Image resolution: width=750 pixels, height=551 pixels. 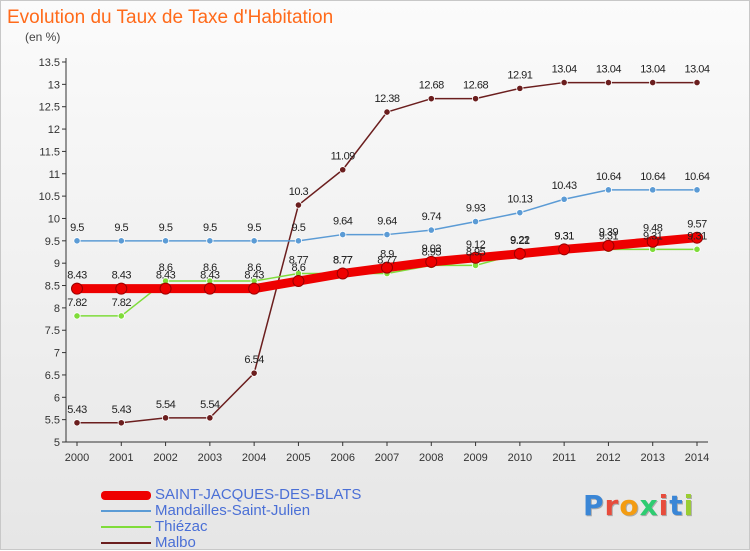 What do you see at coordinates (231, 511) in the screenshot?
I see `legend-item: Mandailles-Saint-Julien` at bounding box center [231, 511].